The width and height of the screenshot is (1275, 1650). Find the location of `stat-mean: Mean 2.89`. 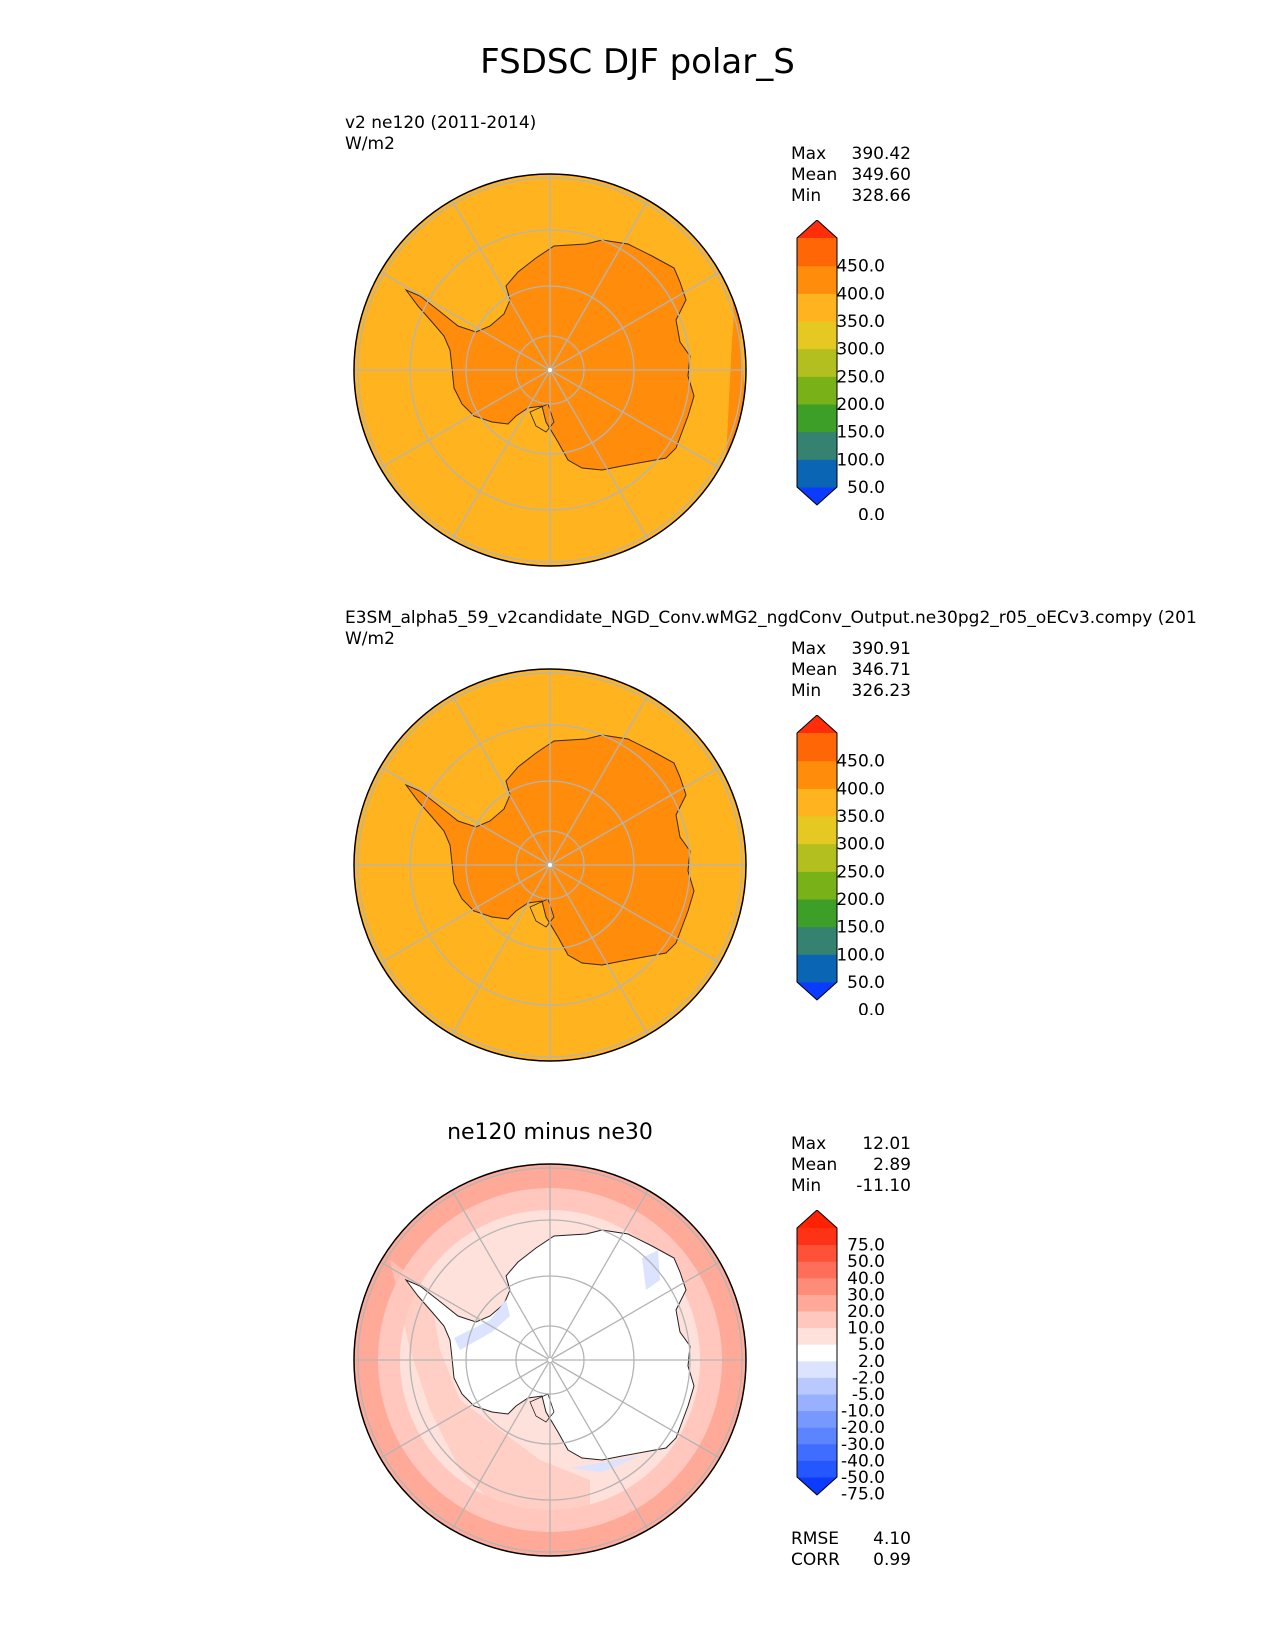

stat-mean: Mean 2.89 is located at coordinates (851, 1165).